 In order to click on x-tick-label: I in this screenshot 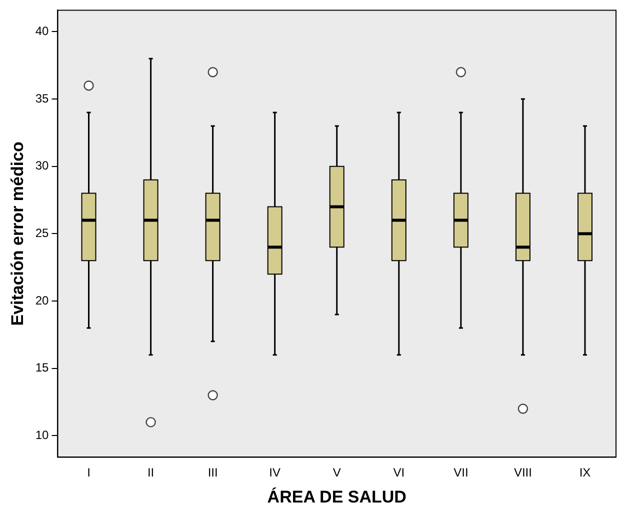, I will do `click(88, 473)`.